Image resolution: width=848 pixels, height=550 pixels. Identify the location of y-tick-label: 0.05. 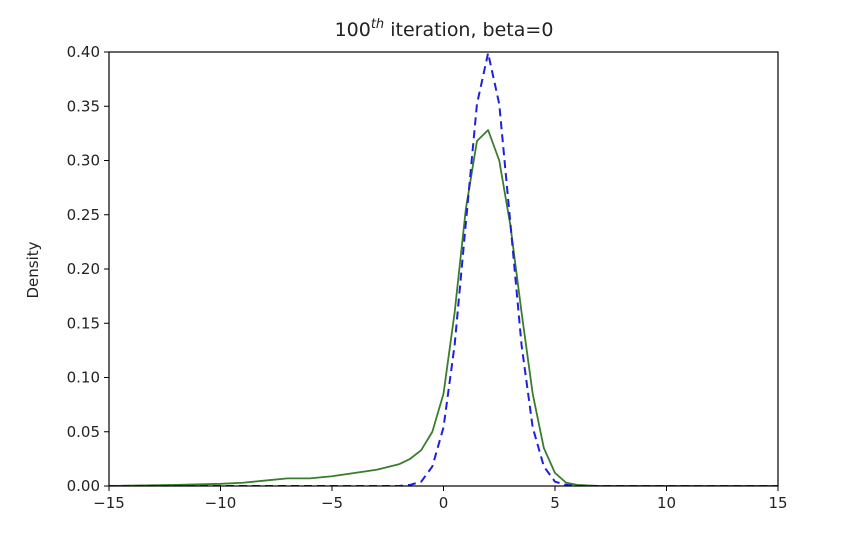
(83, 432).